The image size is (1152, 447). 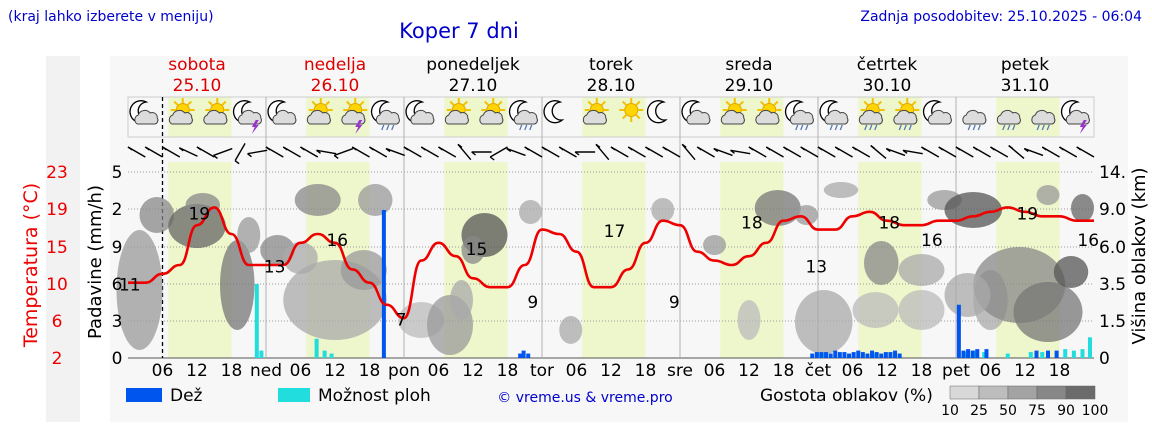 What do you see at coordinates (374, 396) in the screenshot?
I see `legend-storm-label: Možnost ploh` at bounding box center [374, 396].